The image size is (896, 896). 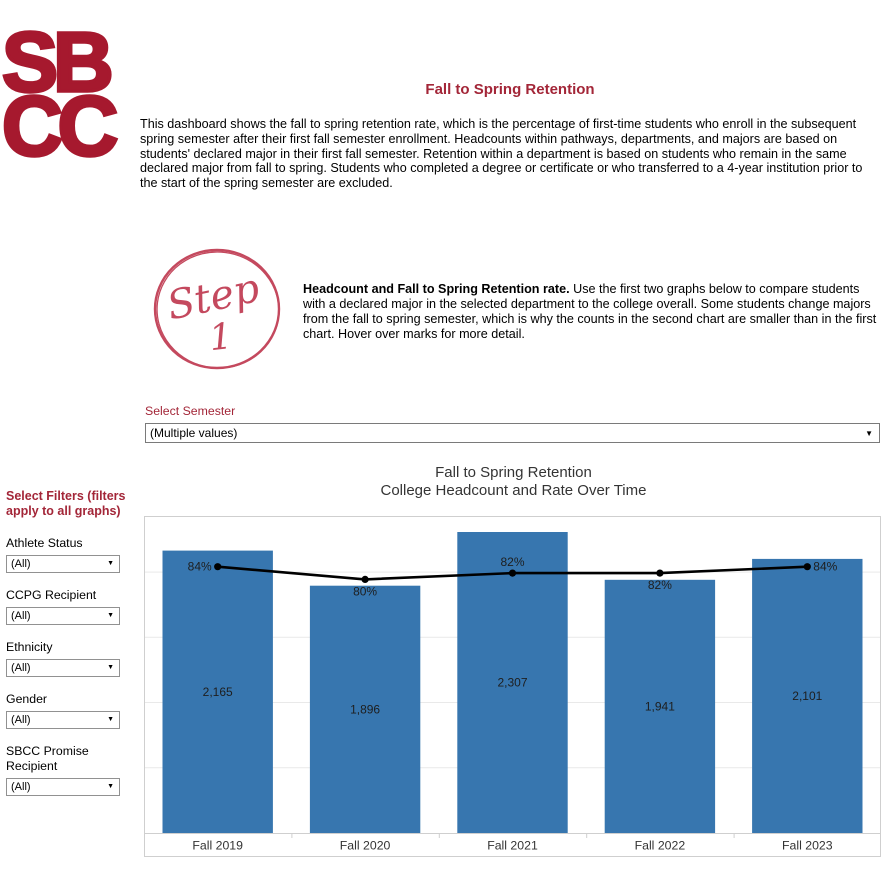 I want to click on filter-group-gender: Gender (All) ▼, so click(x=67, y=710).